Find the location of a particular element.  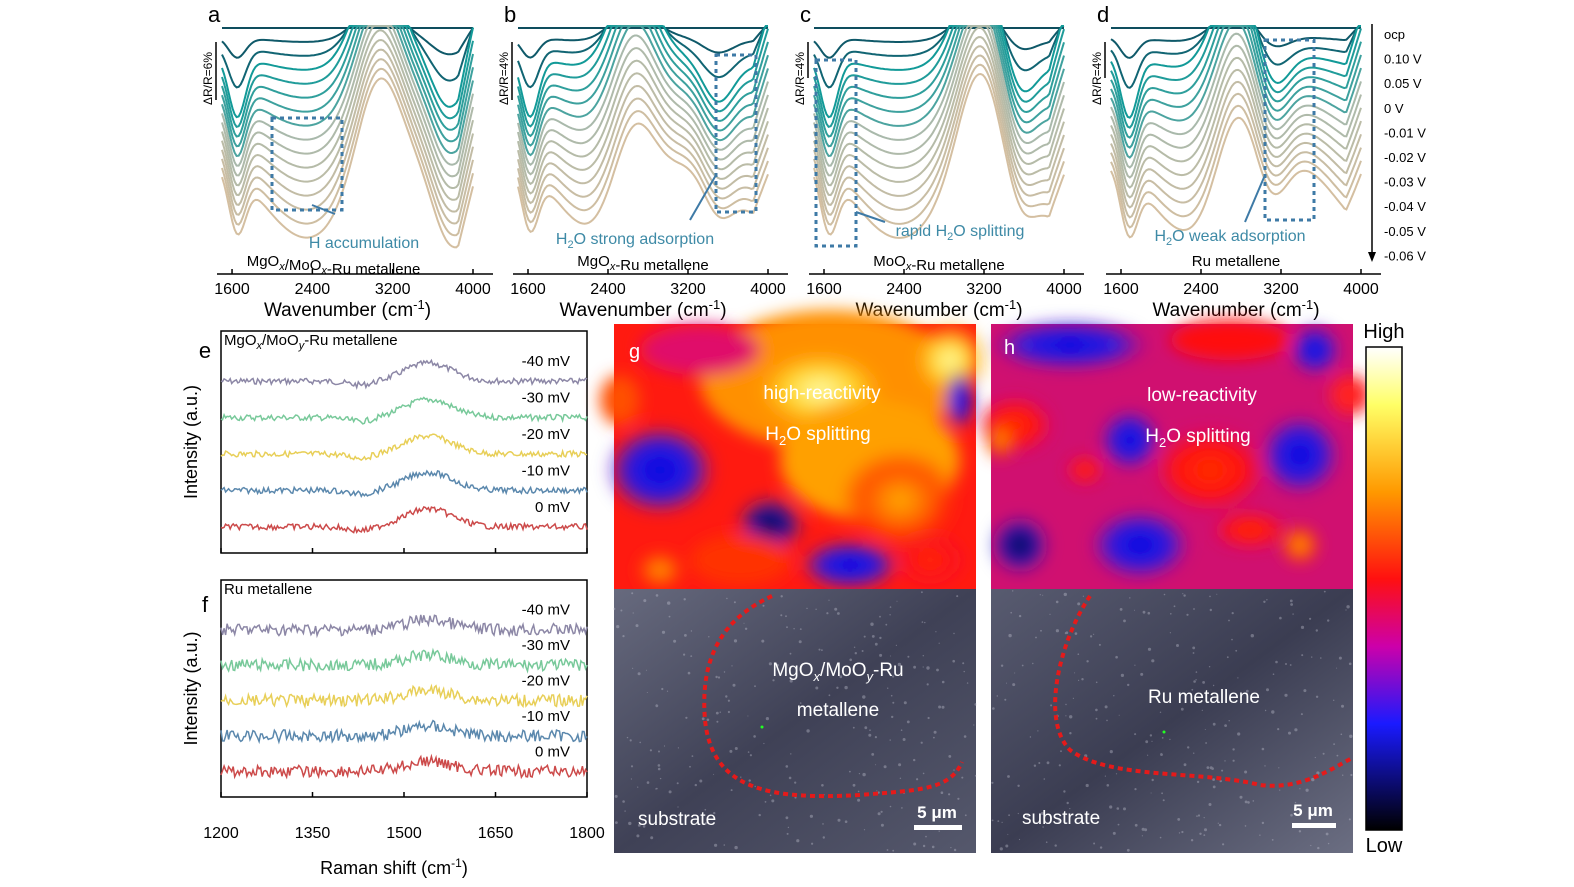

ir-xlabel: Wavenumber (cm-1) is located at coordinates (642, 309).